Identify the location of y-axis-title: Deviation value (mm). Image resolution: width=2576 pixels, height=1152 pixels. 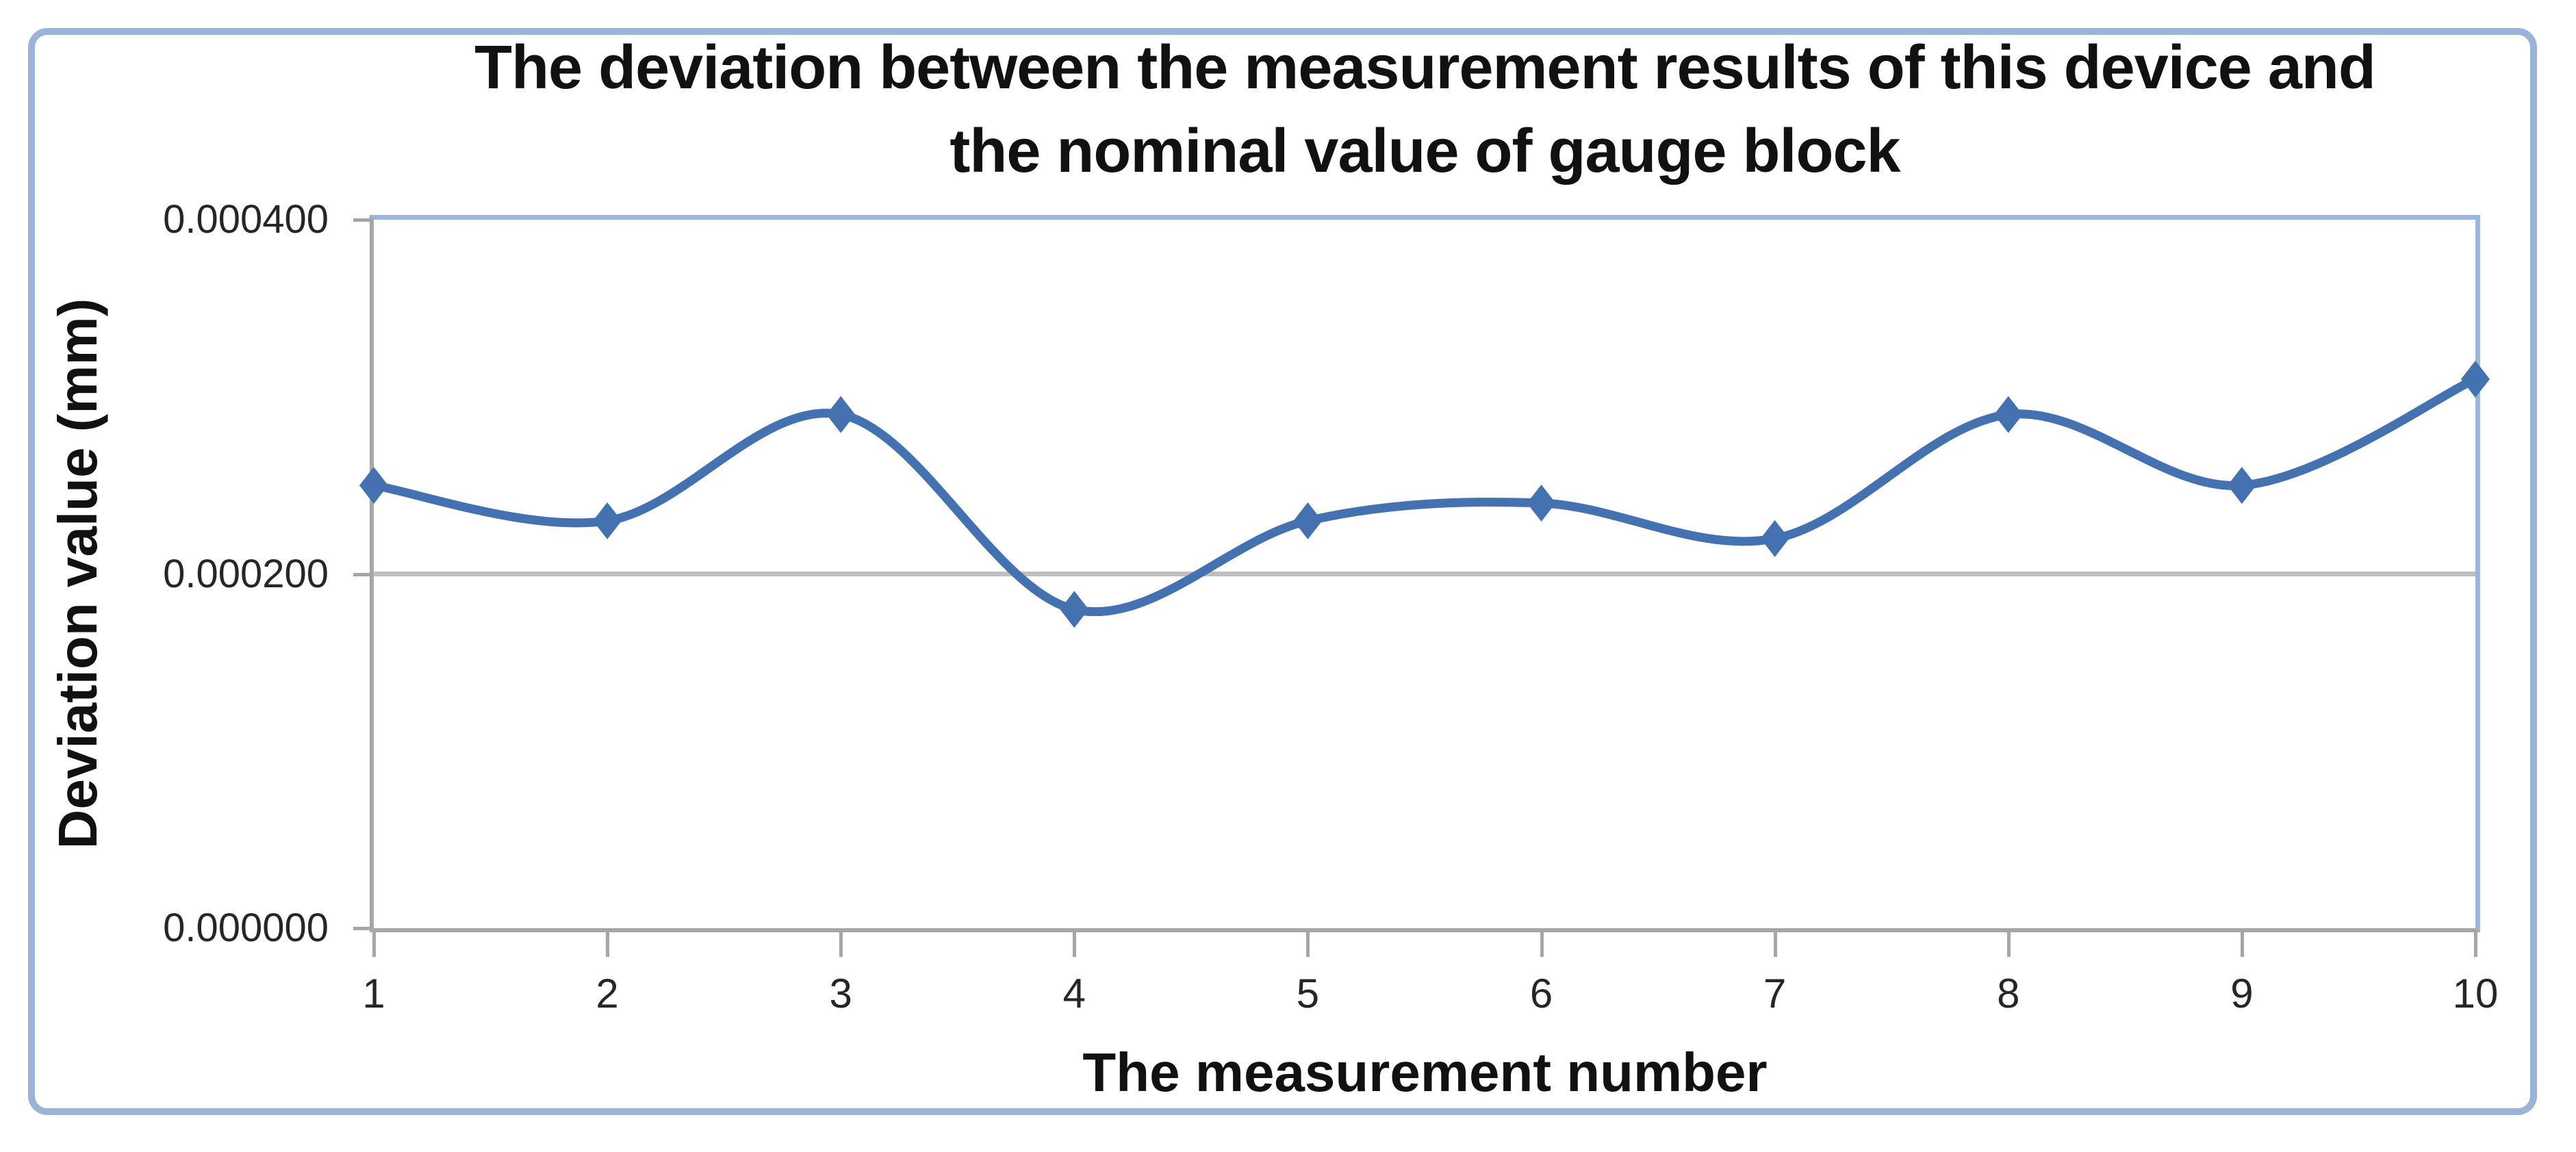
(77, 573).